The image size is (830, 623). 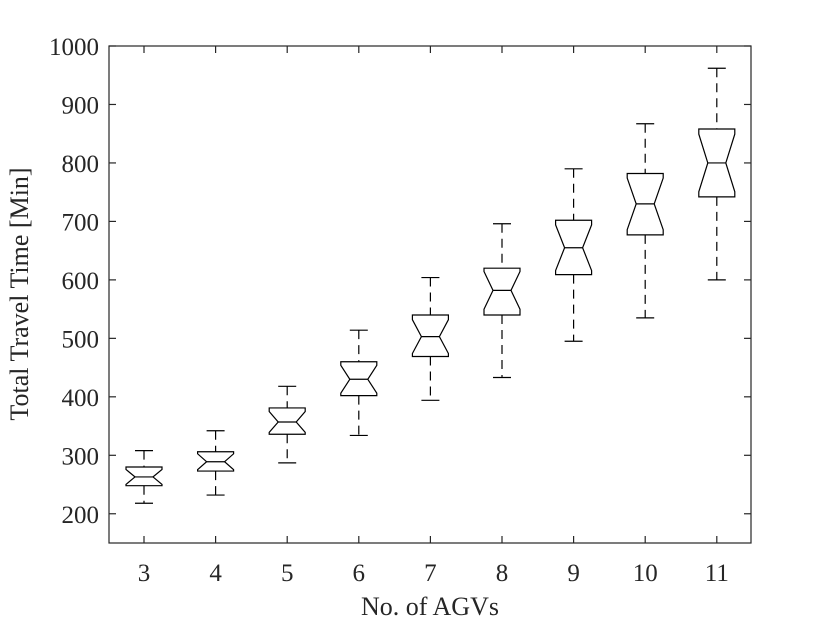 What do you see at coordinates (645, 573) in the screenshot?
I see `x-tick-label: 10` at bounding box center [645, 573].